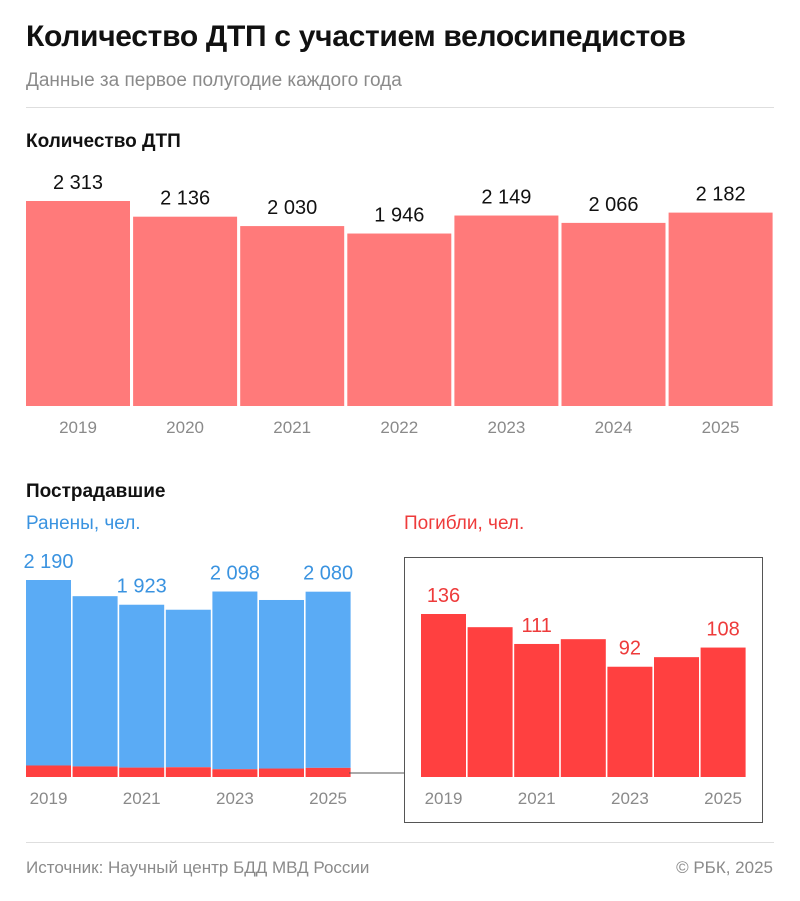 This screenshot has height=901, width=800. What do you see at coordinates (188, 772) in the screenshot?
I see `injured-panel-killed-bar-2022` at bounding box center [188, 772].